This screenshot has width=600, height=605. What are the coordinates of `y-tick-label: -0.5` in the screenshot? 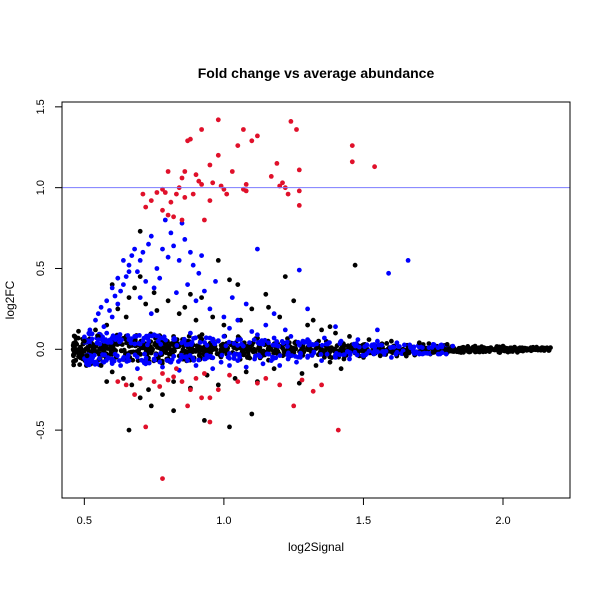 It's located at (41, 430).